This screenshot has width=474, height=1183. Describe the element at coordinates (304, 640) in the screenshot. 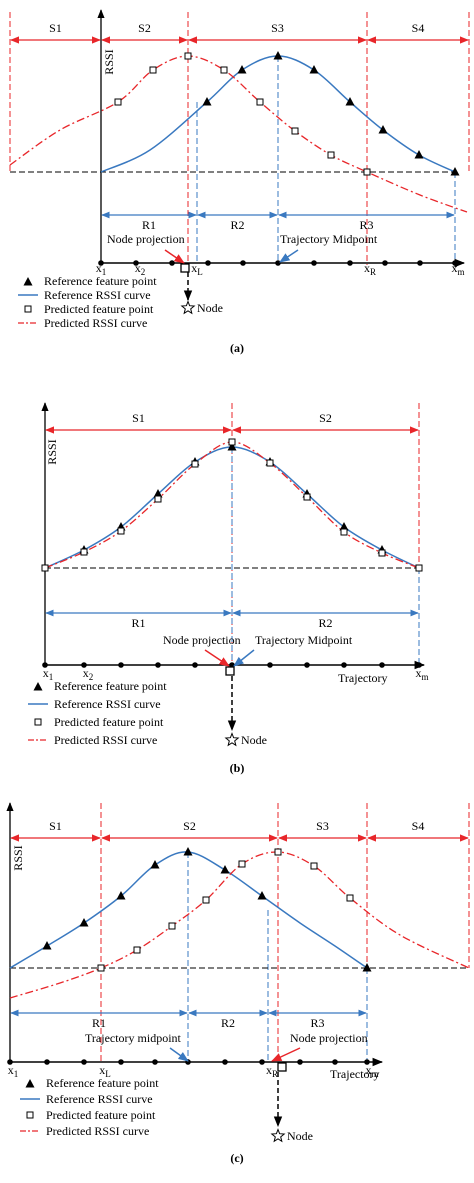

I see `annotation: Trajectory Midpoint` at that location.